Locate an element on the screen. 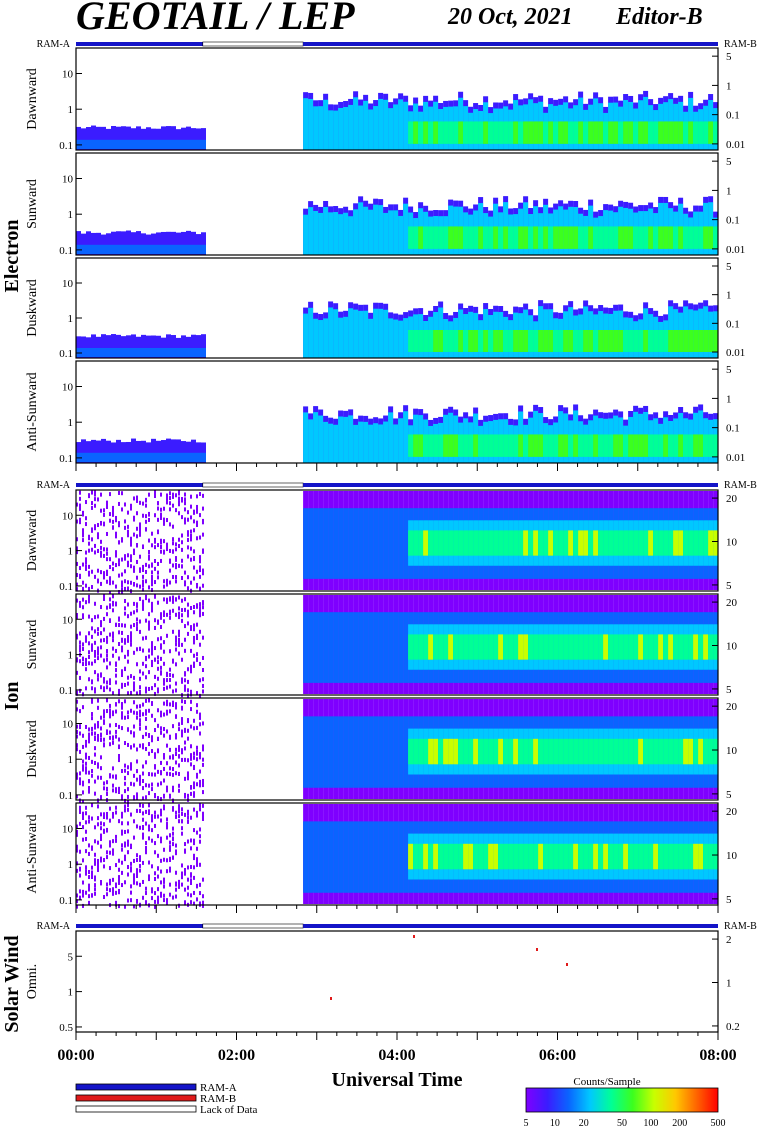 This screenshot has width=762, height=1128. ram-bar-2-b is located at coordinates (510, 926).